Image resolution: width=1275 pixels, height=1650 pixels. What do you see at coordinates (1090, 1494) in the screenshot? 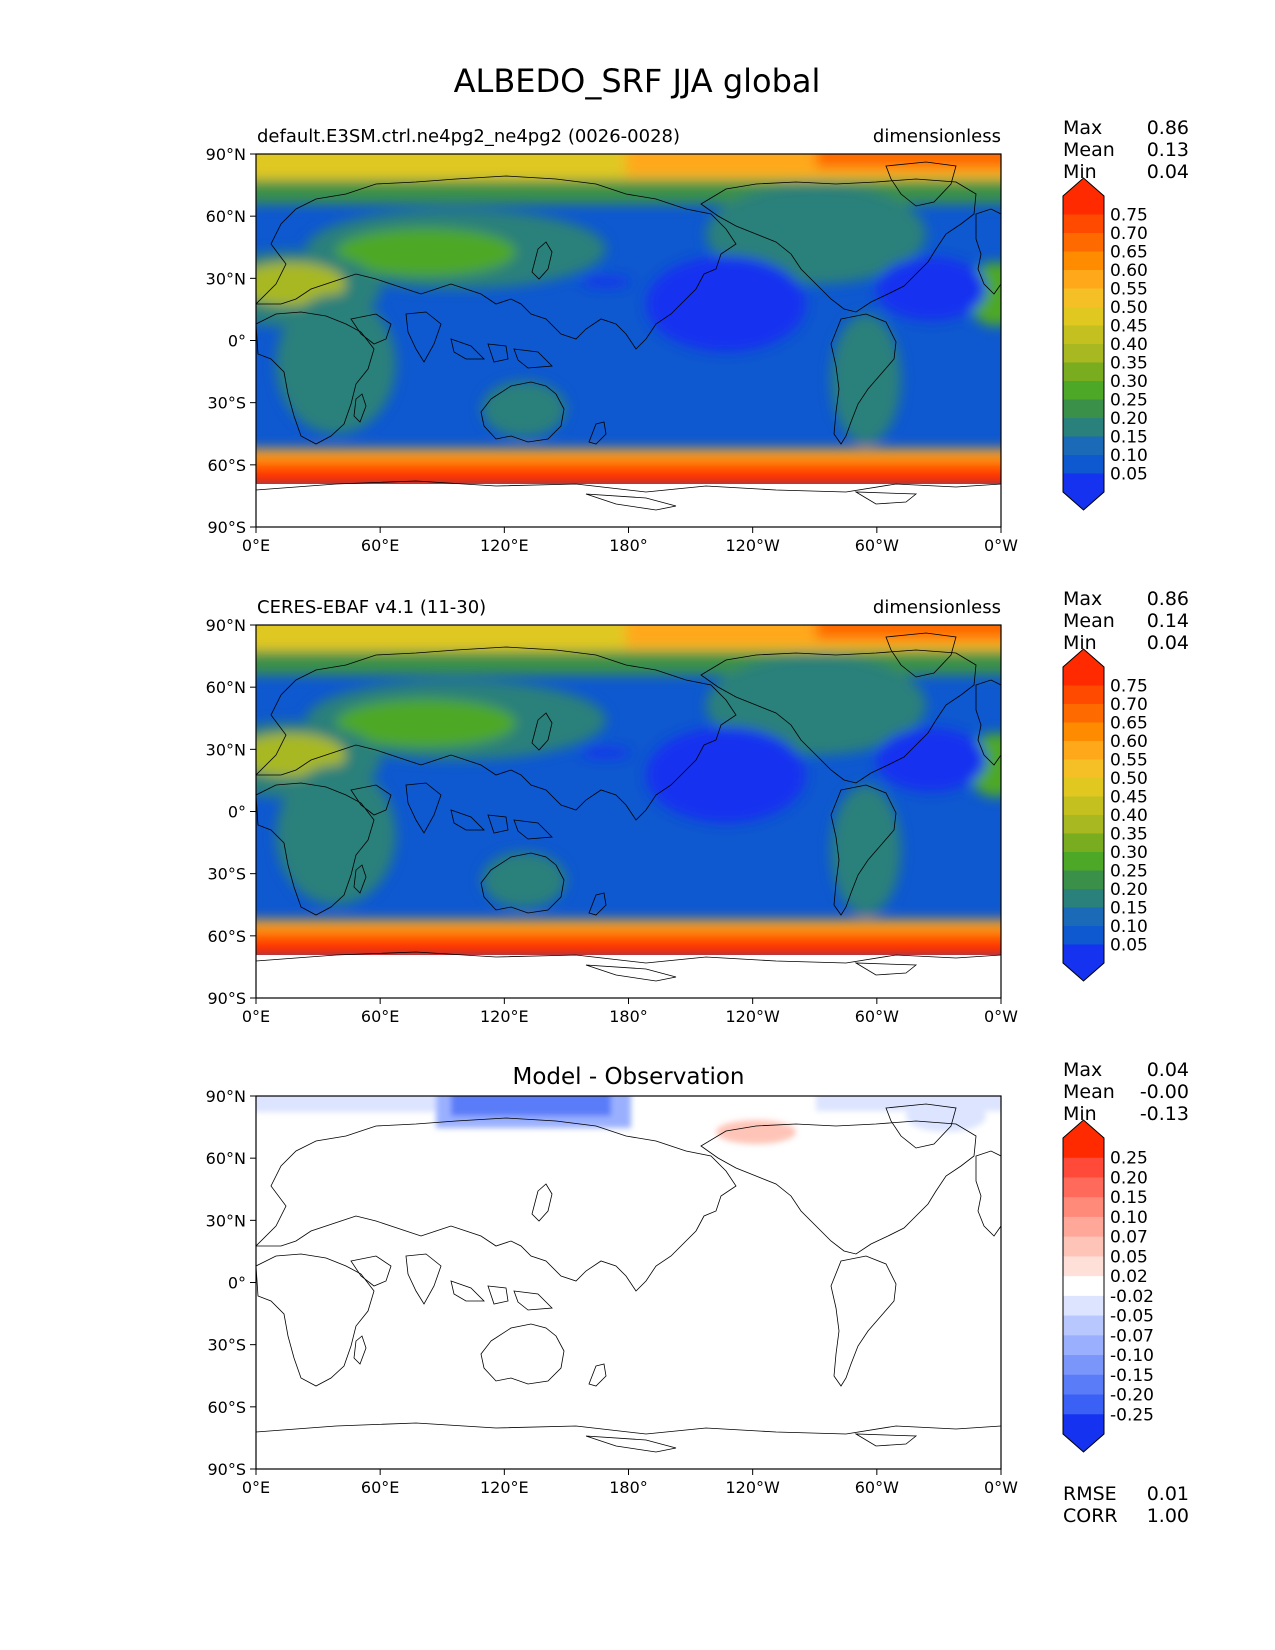
I see `stat-label-rmse: RMSE` at bounding box center [1090, 1494].